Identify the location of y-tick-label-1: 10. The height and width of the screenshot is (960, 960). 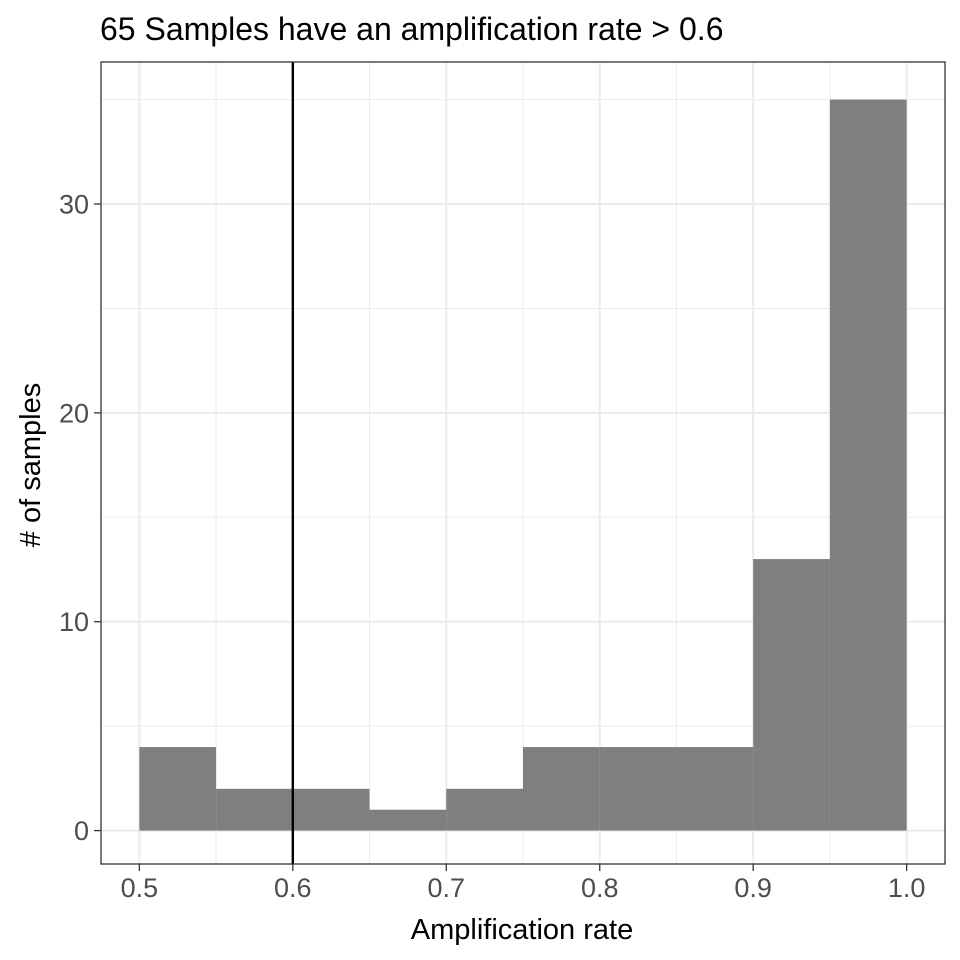
(74, 622).